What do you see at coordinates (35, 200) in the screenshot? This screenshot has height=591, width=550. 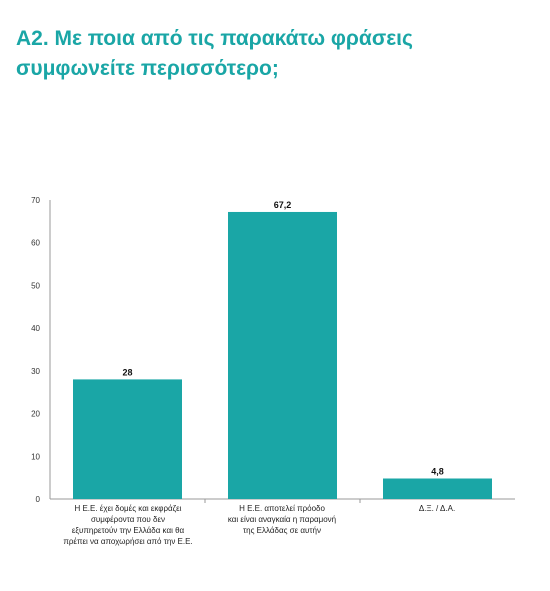 I see `y-tick-label: 70` at bounding box center [35, 200].